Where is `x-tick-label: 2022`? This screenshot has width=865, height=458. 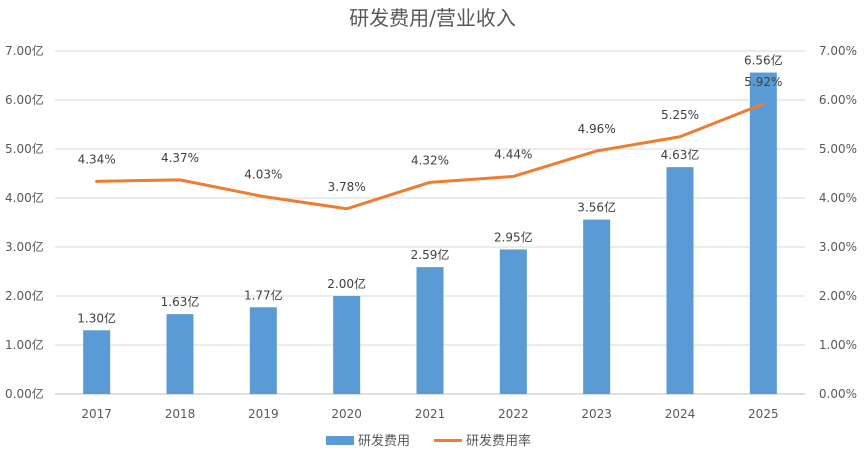 x-tick-label: 2022 is located at coordinates (513, 414).